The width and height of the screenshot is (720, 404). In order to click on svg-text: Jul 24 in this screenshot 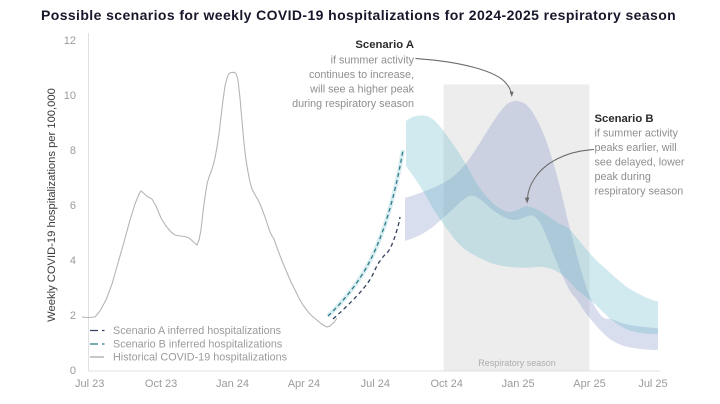, I will do `click(375, 384)`.